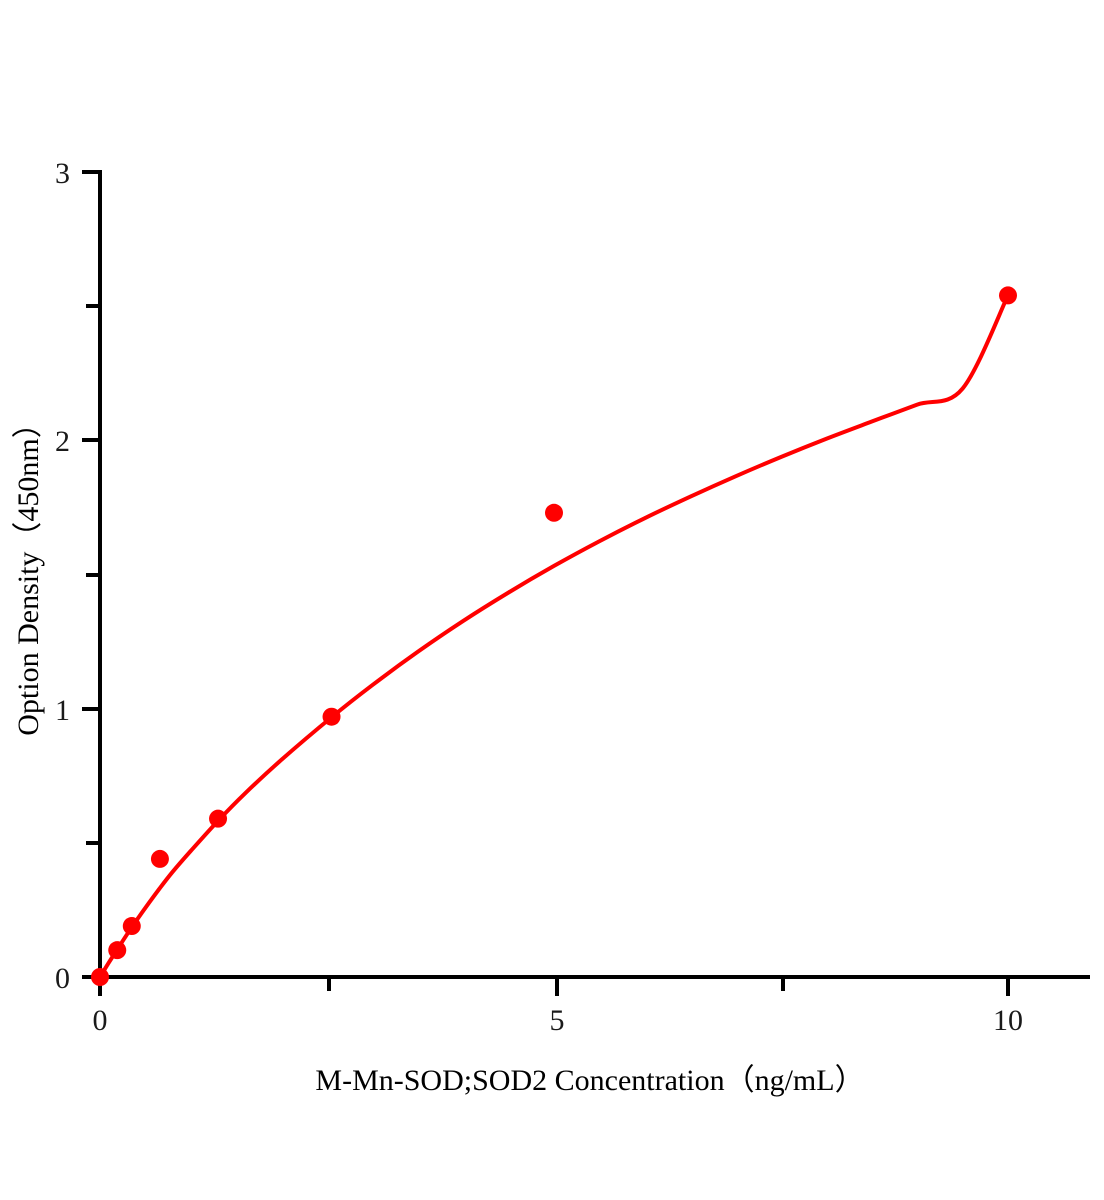 The height and width of the screenshot is (1200, 1104). What do you see at coordinates (62, 710) in the screenshot?
I see `y-tick-label-1: 1` at bounding box center [62, 710].